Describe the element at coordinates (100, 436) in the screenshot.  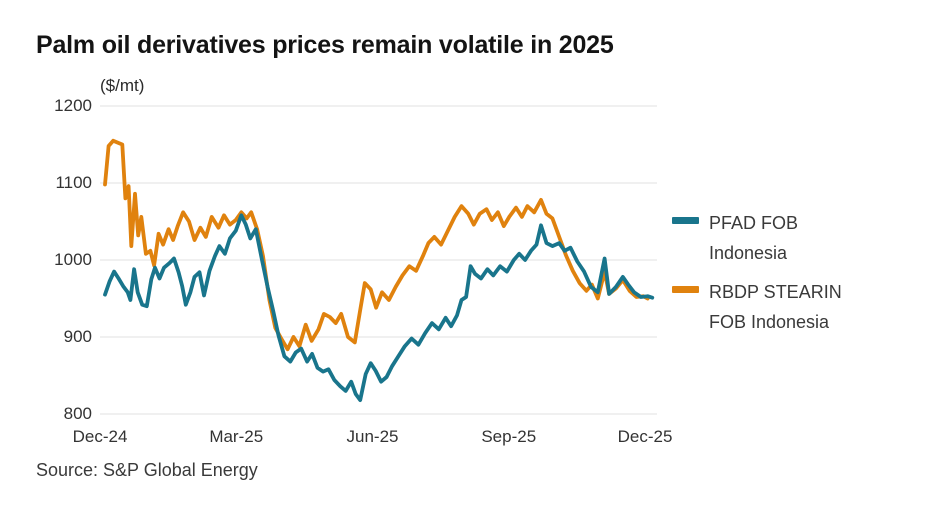
I see `x-tick-Dec-24: Dec-24` at that location.